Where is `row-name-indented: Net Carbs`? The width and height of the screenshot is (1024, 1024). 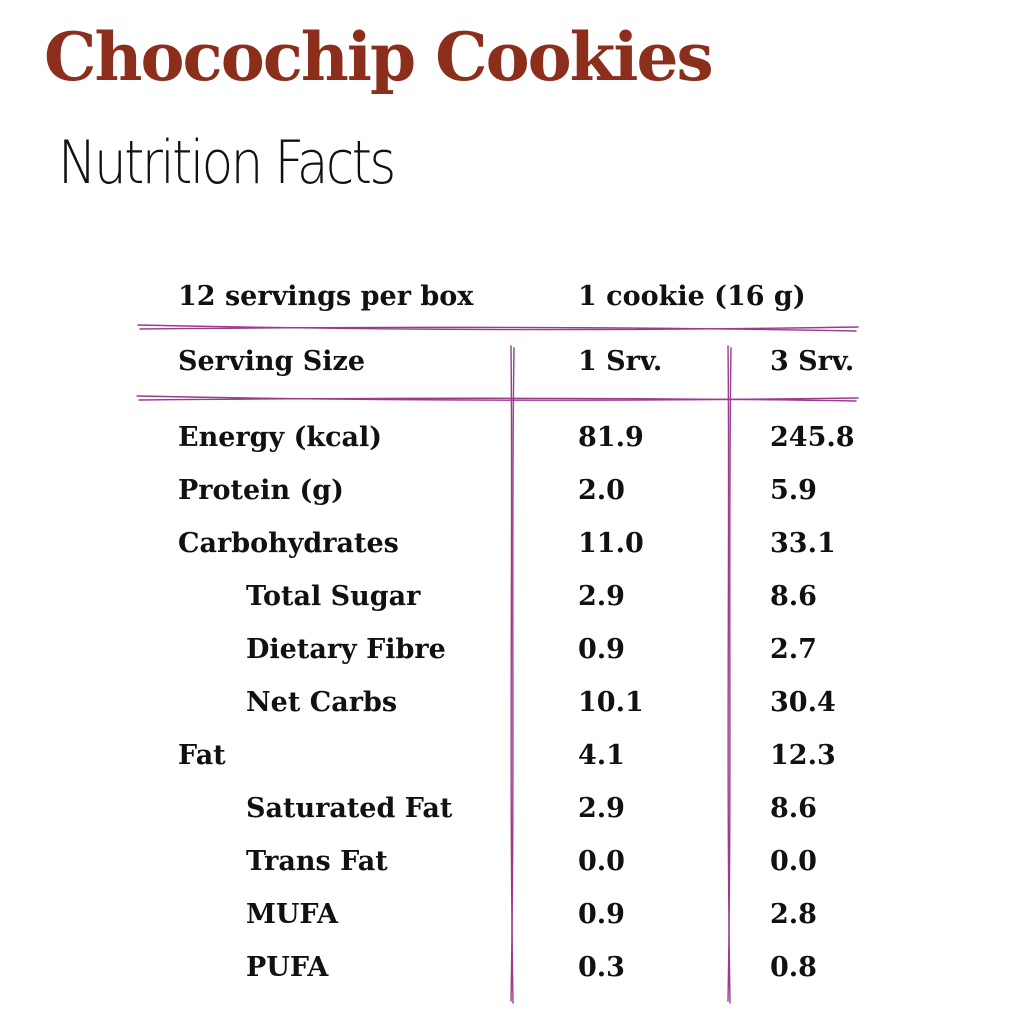 row-name-indented: Net Carbs is located at coordinates (322, 702).